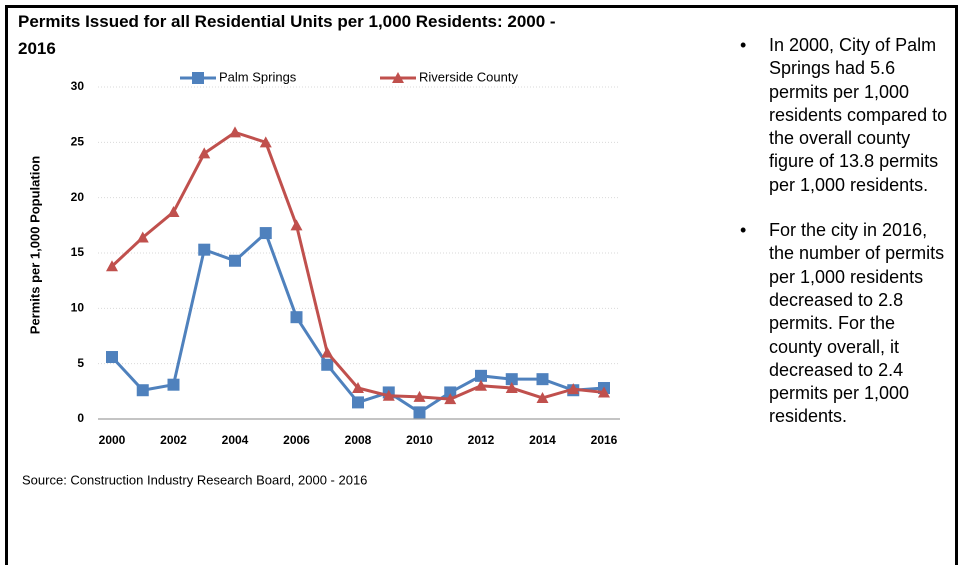  Describe the element at coordinates (235, 440) in the screenshot. I see `x-tick-label: 2004` at that location.